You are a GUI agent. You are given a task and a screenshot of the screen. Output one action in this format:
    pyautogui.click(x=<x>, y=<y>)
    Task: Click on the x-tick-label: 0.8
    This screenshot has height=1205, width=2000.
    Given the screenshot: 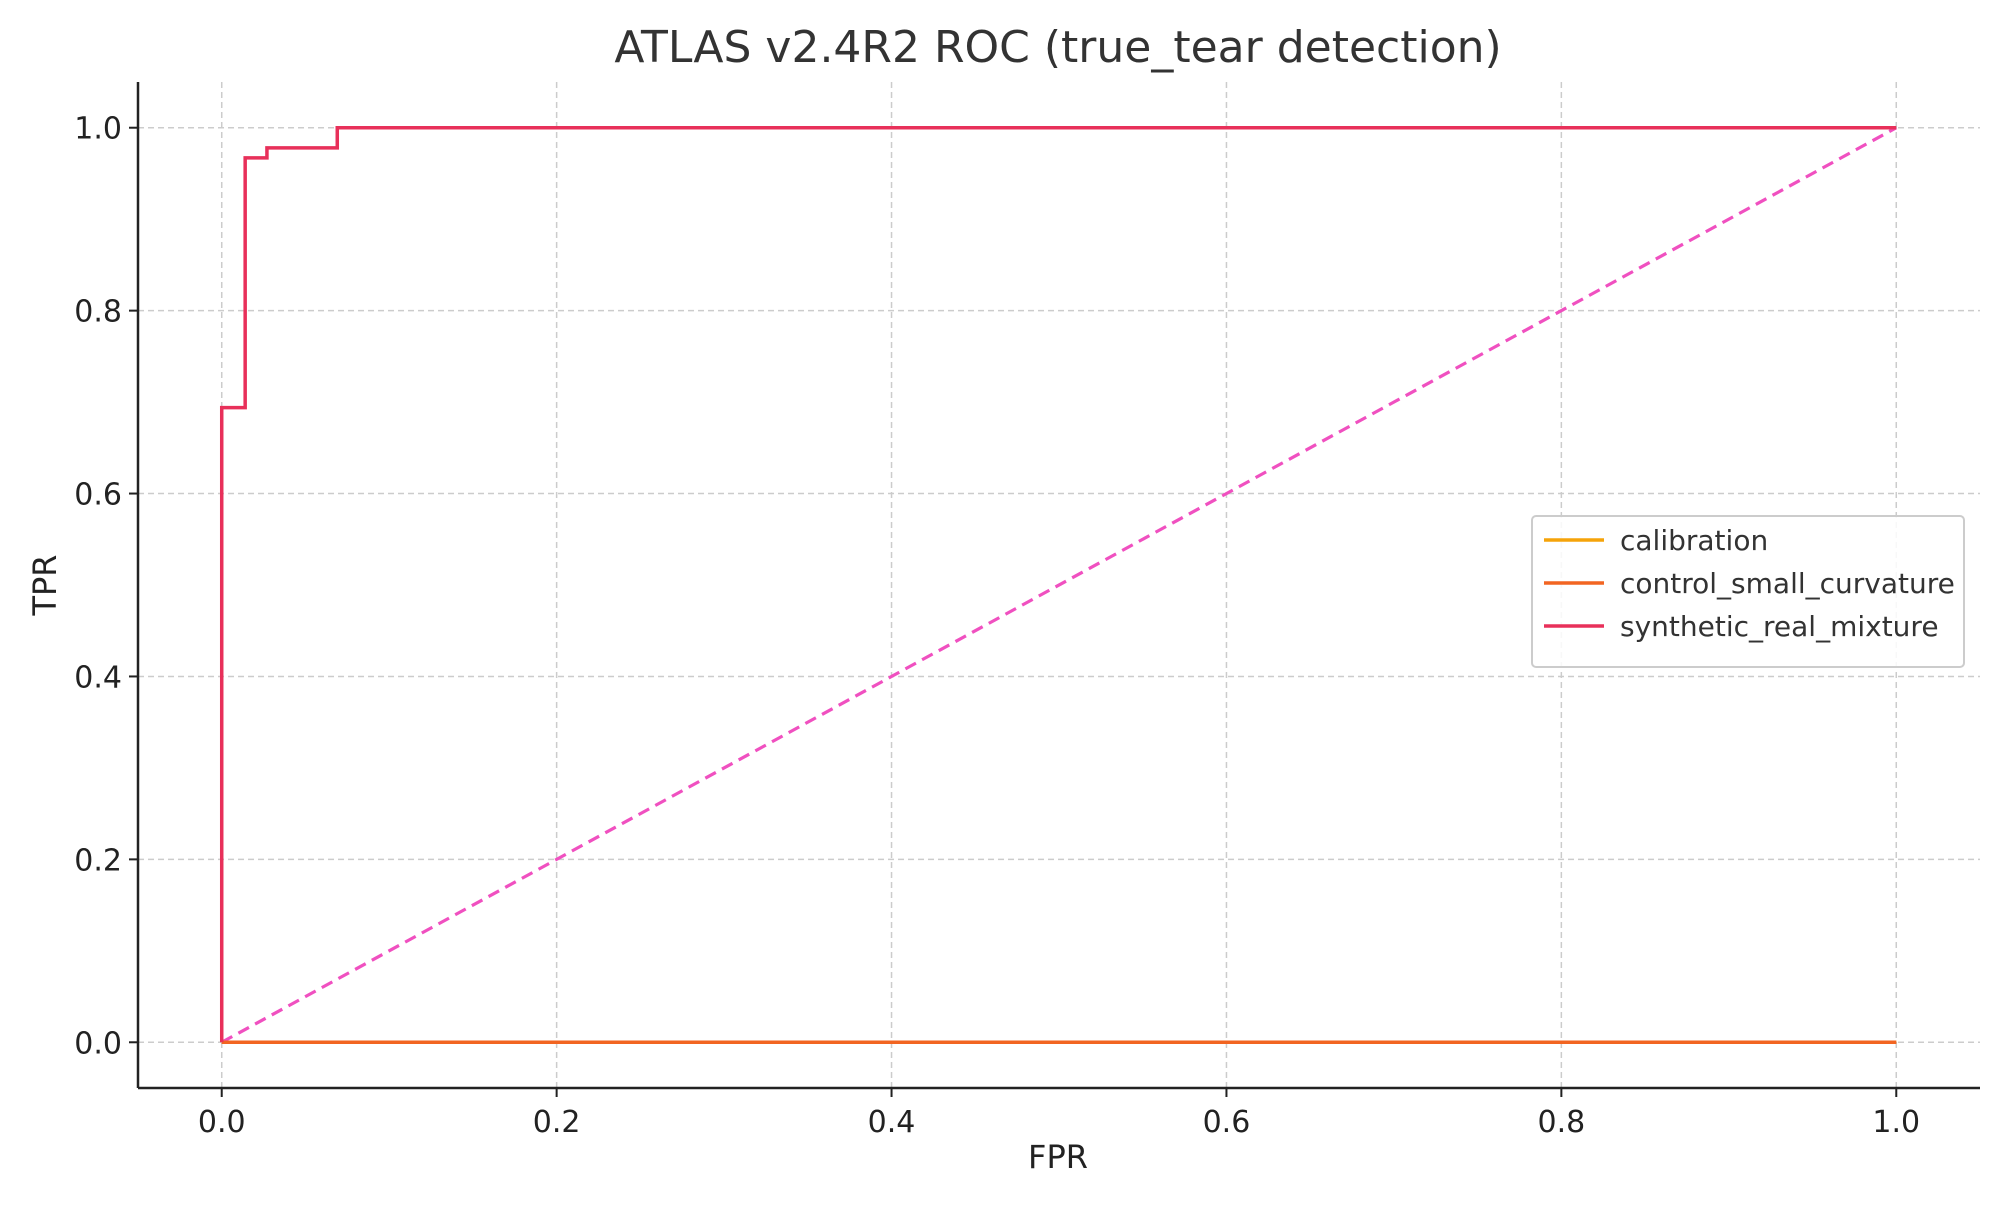 What is the action you would take?
    pyautogui.click(x=1562, y=1122)
    